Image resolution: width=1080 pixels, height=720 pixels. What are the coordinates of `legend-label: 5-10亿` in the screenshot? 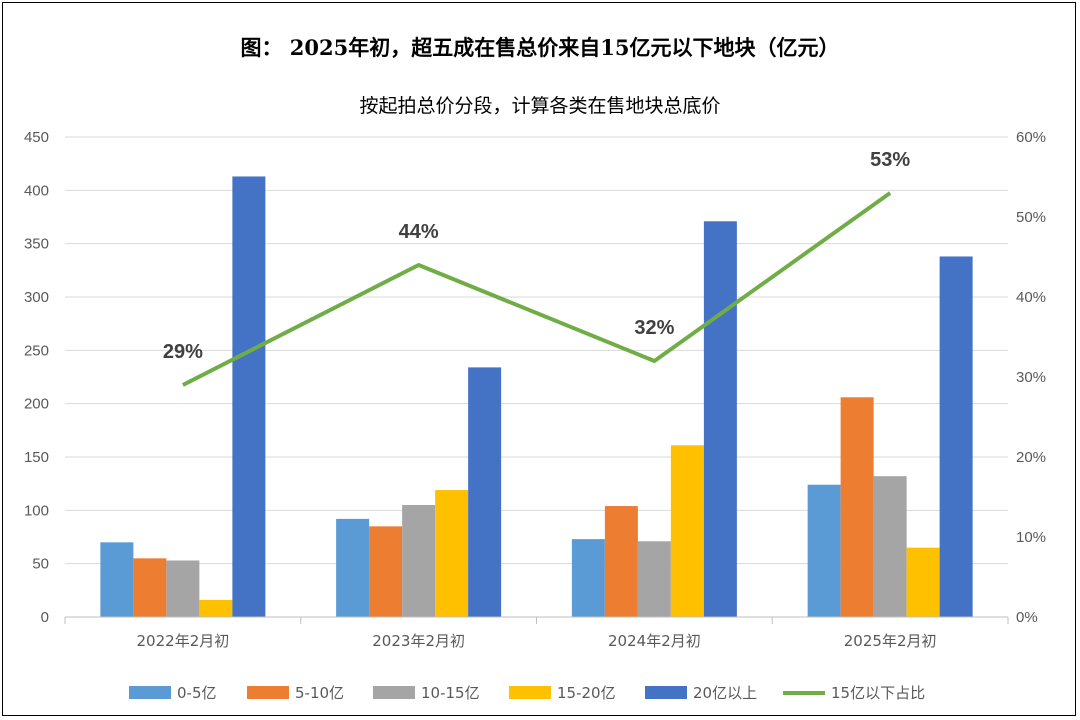 It's located at (319, 693).